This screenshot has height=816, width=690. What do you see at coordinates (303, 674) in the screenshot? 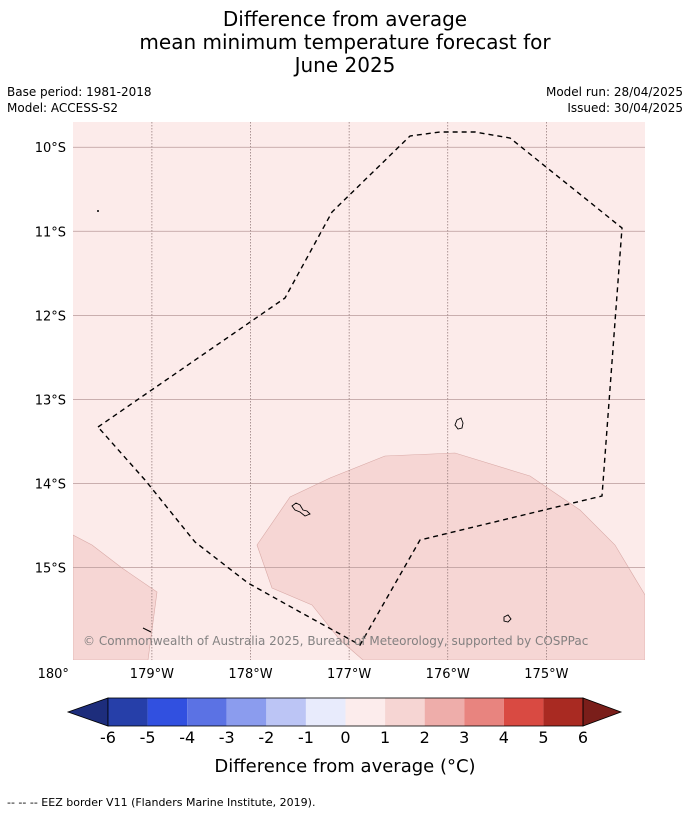
I see `longitude-labels: 180° 179°W 178°W 177°W 176°W 175°W` at bounding box center [303, 674].